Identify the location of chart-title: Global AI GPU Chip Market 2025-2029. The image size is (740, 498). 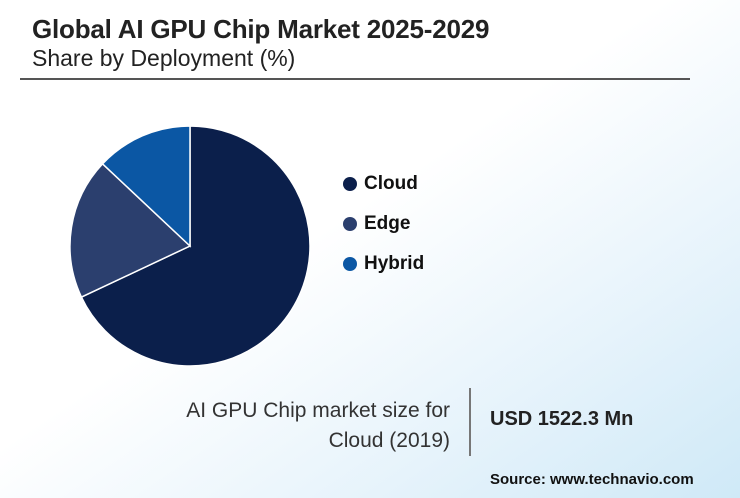
(261, 29).